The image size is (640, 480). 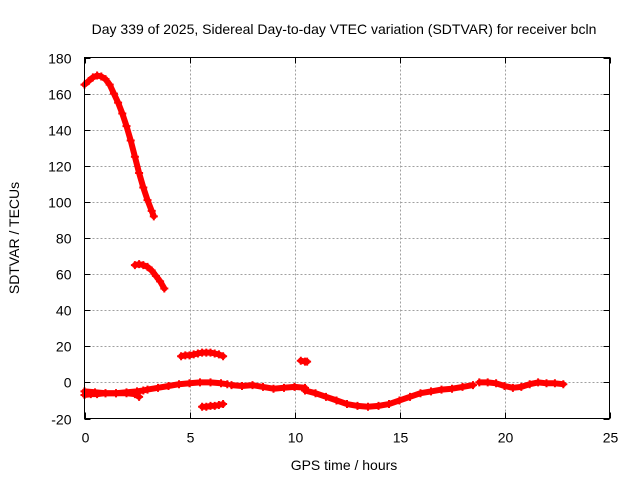 What do you see at coordinates (60, 167) in the screenshot?
I see `y-tick-label: 120` at bounding box center [60, 167].